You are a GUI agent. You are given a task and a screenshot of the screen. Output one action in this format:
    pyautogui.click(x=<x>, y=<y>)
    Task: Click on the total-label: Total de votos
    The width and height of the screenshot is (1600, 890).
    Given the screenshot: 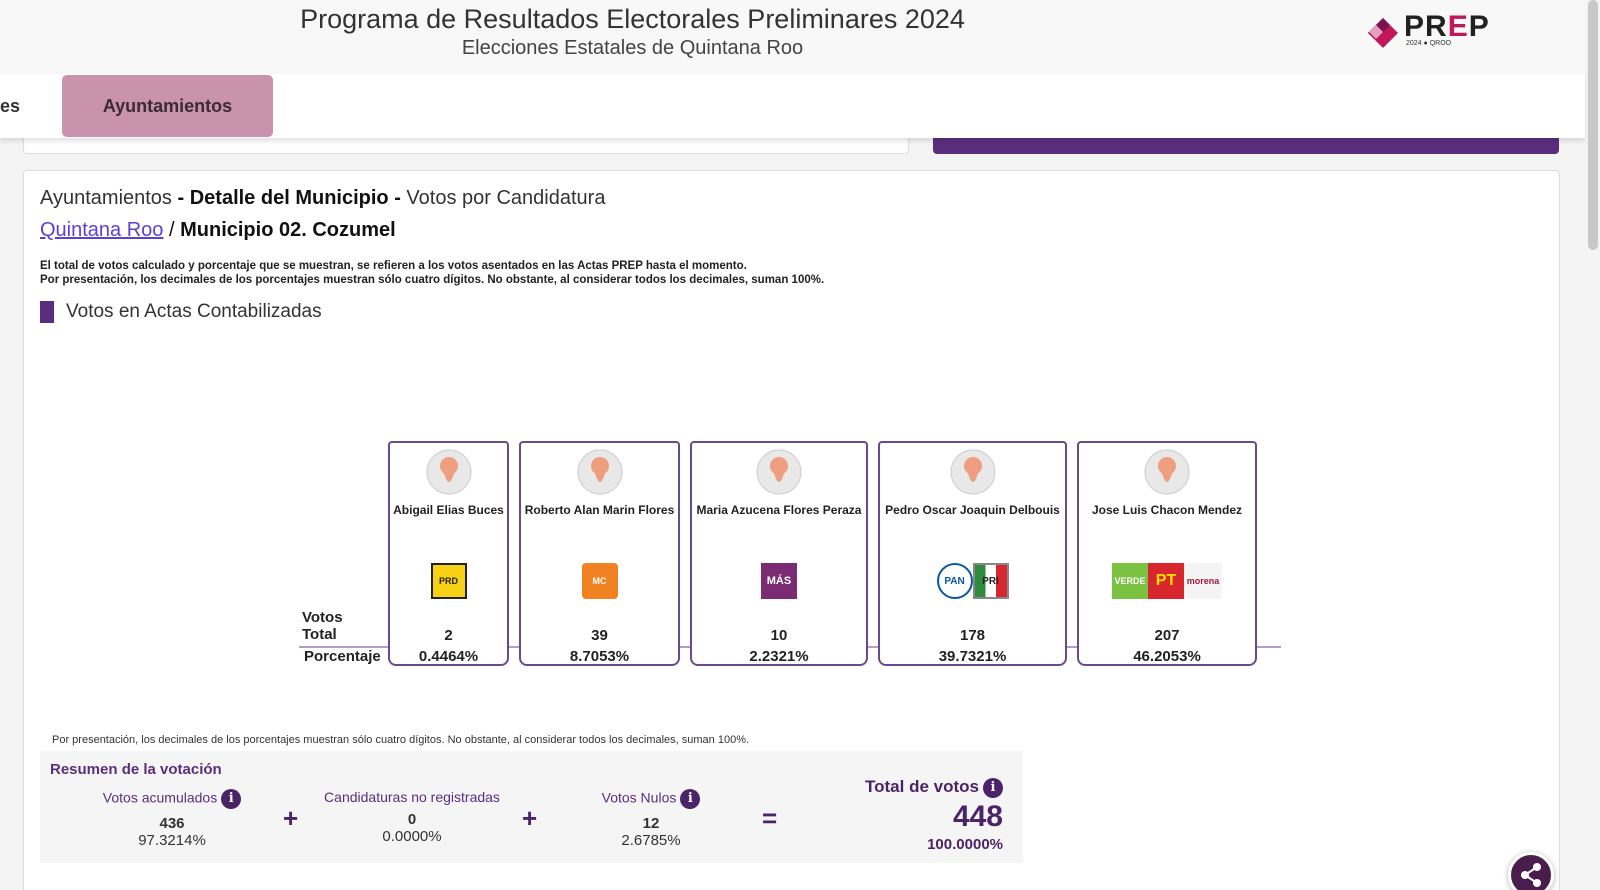 What is the action you would take?
    pyautogui.click(x=922, y=786)
    